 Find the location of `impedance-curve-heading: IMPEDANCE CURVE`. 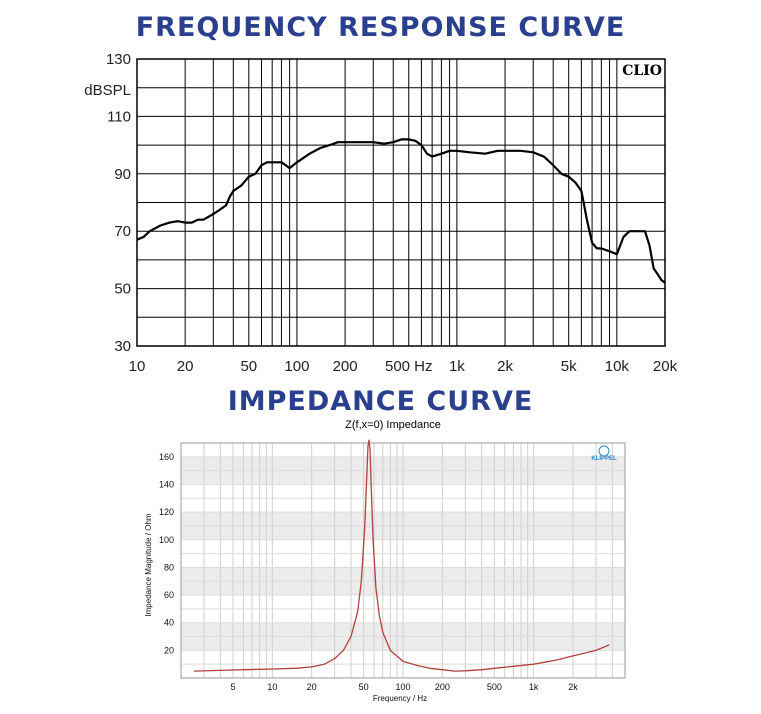

impedance-curve-heading: IMPEDANCE CURVE is located at coordinates (380, 401).